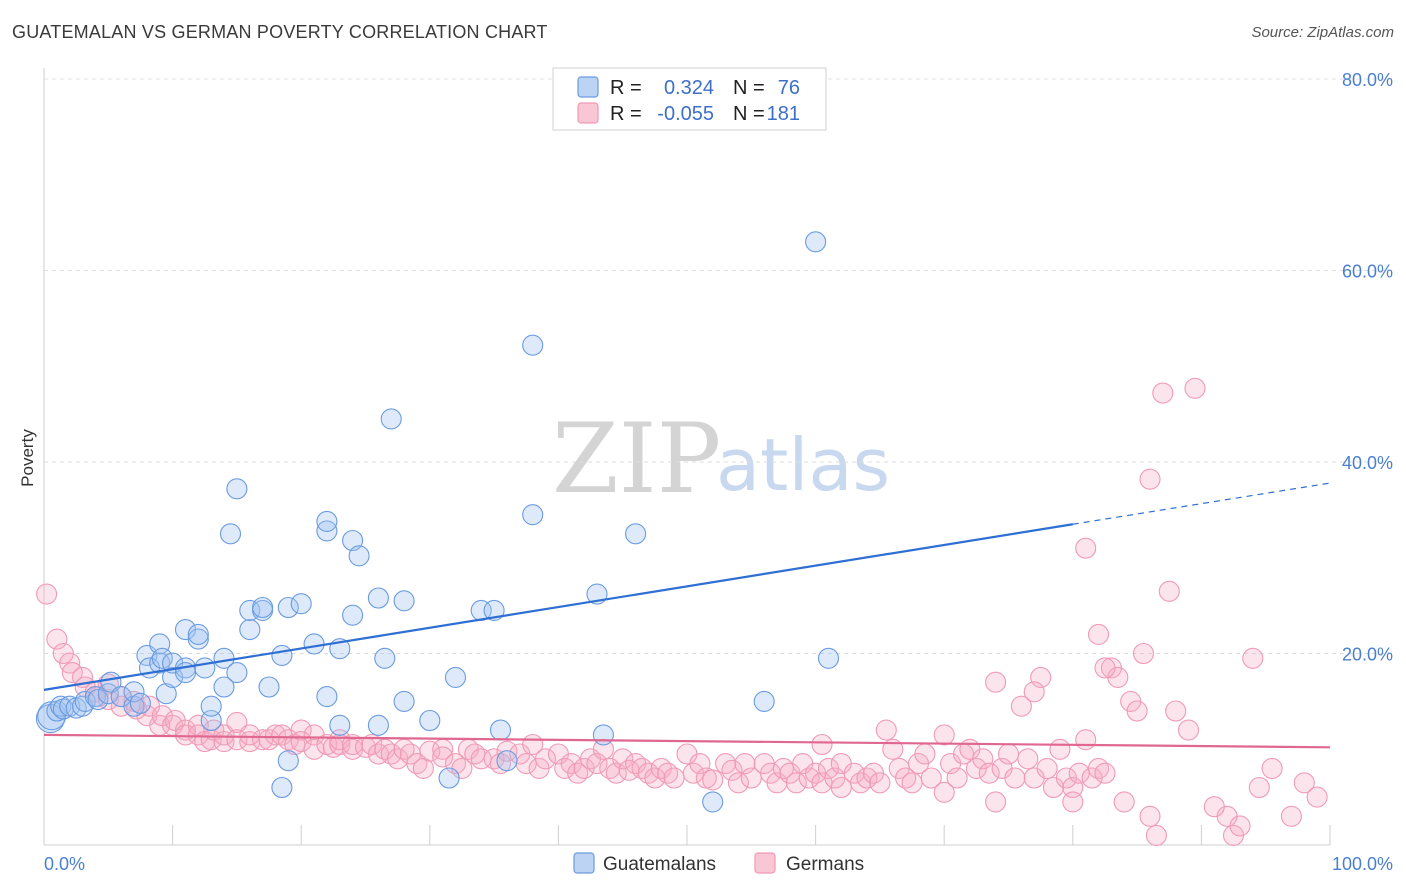  What do you see at coordinates (1201, 503) in the screenshot?
I see `guatemalan-trend-extension` at bounding box center [1201, 503].